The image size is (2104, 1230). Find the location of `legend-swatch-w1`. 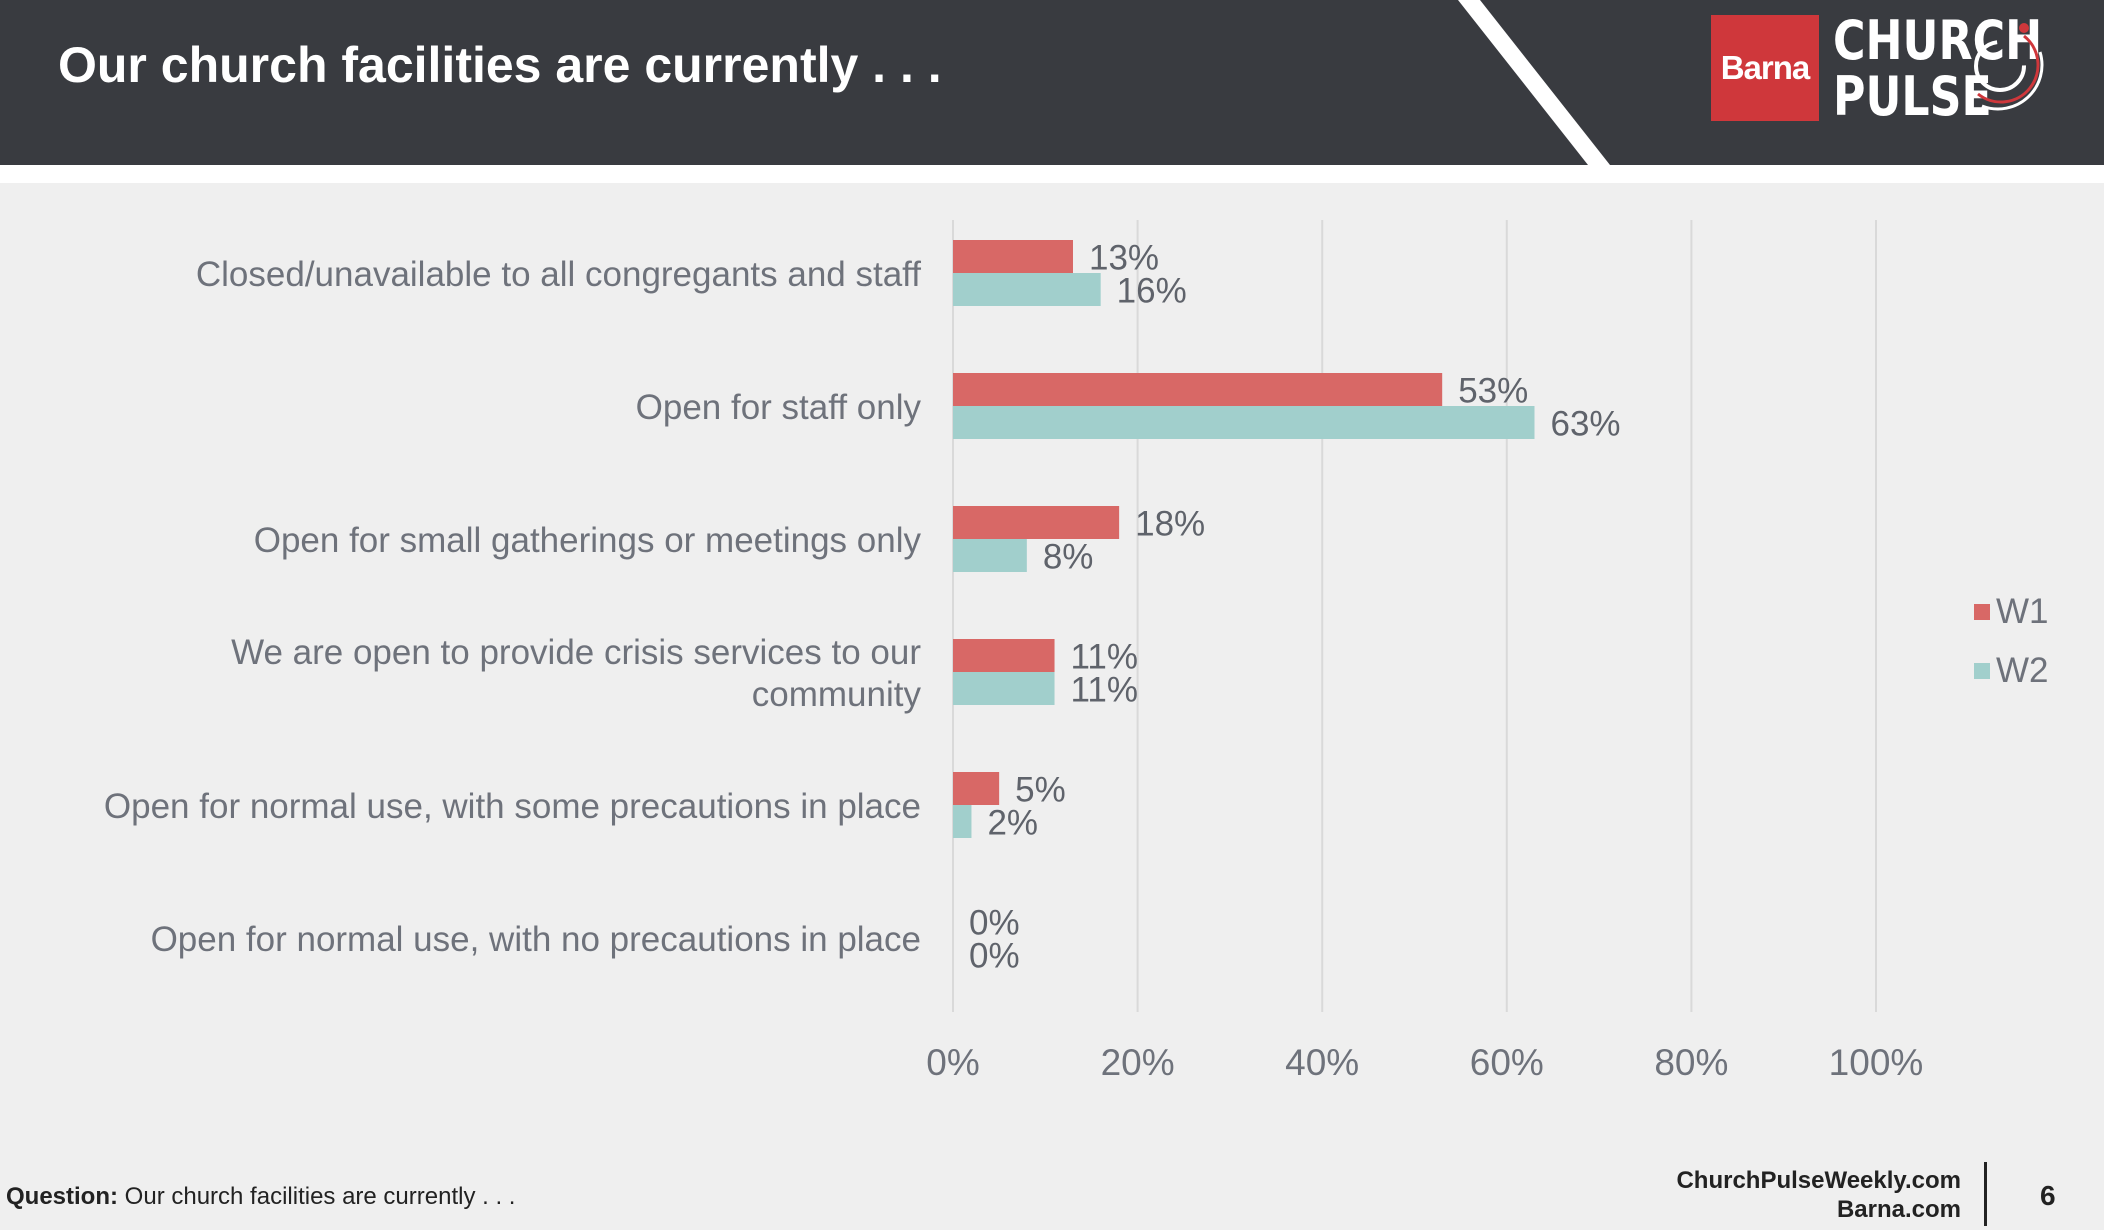

legend-swatch-w1 is located at coordinates (1982, 612).